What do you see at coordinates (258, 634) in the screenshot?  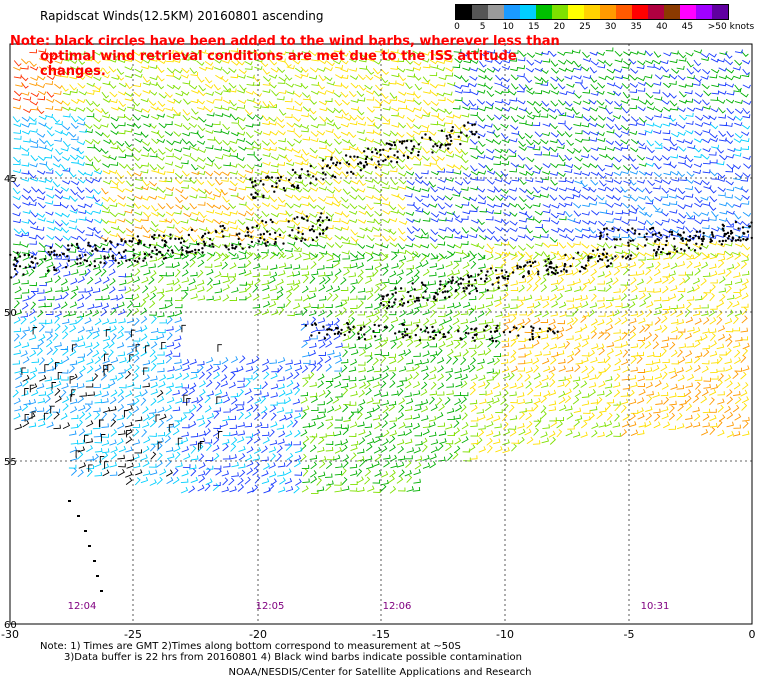 I see `longitude-label: -20` at bounding box center [258, 634].